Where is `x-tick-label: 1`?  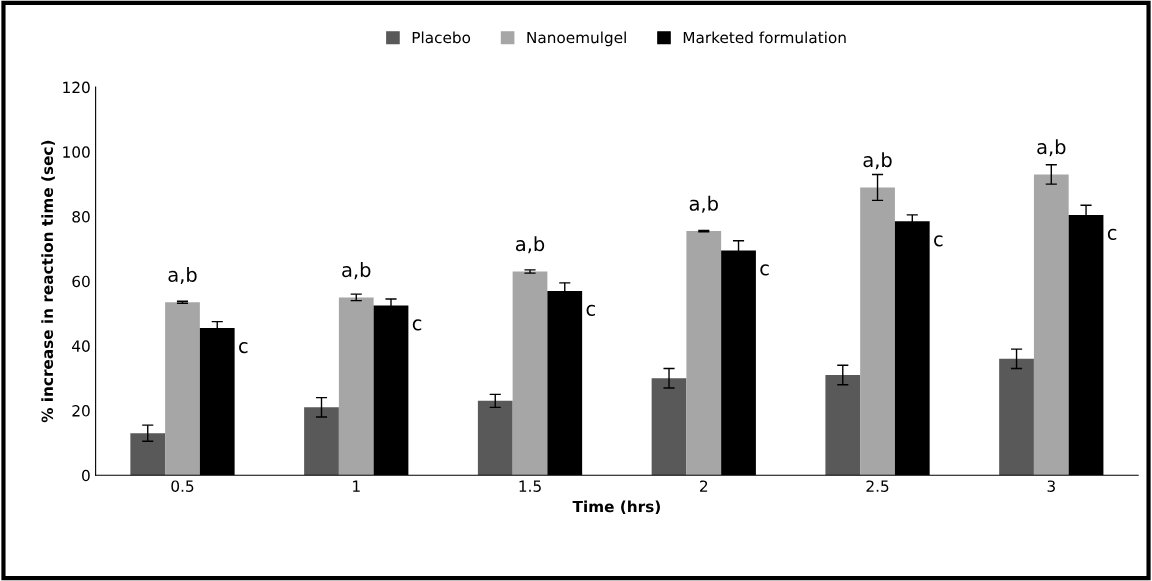 x-tick-label: 1 is located at coordinates (356, 486).